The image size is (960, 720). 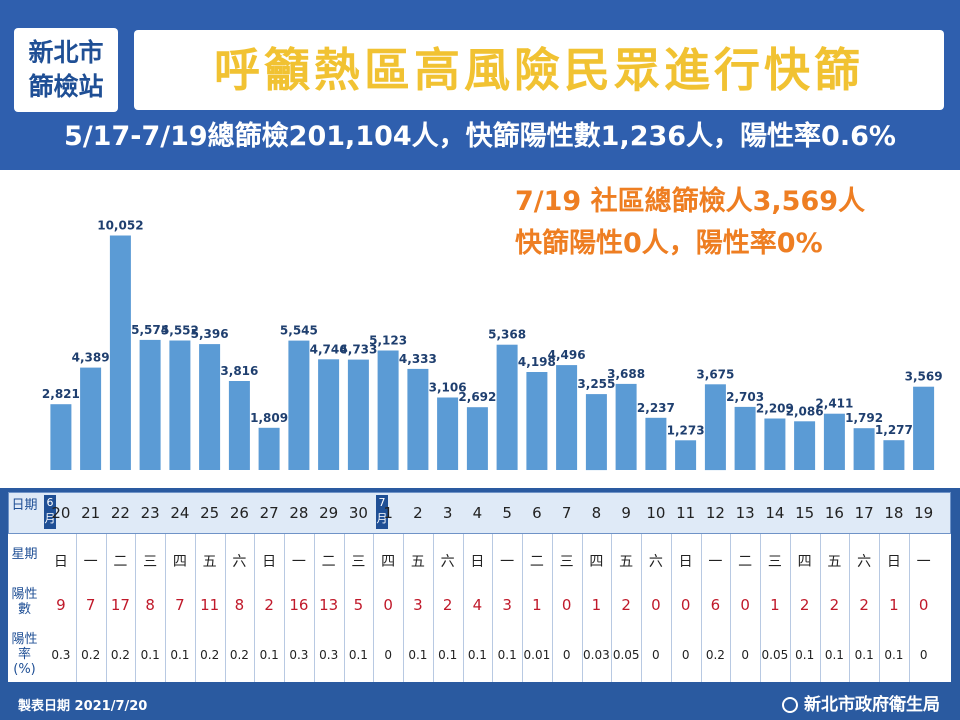 What do you see at coordinates (24, 654) in the screenshot?
I see `rate-row-label: 陽性率(%)` at bounding box center [24, 654].